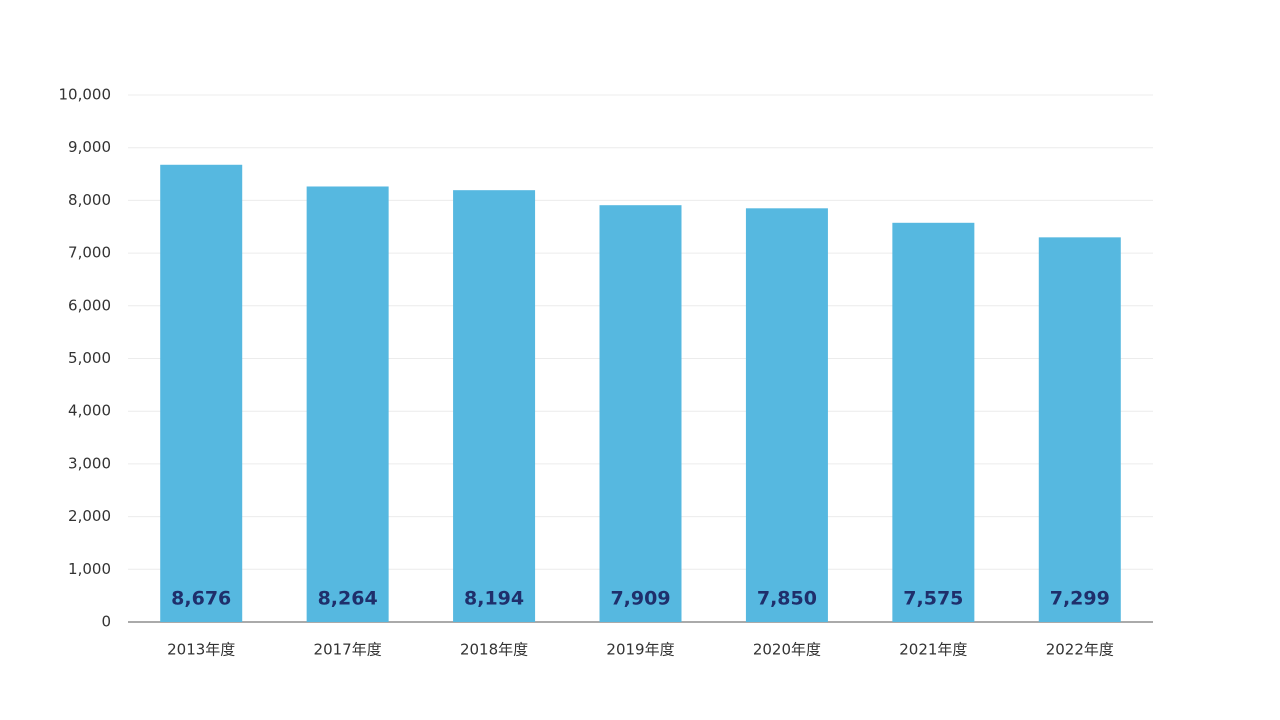  Describe the element at coordinates (89, 463) in the screenshot. I see `y-tick-label: 3,000` at that location.